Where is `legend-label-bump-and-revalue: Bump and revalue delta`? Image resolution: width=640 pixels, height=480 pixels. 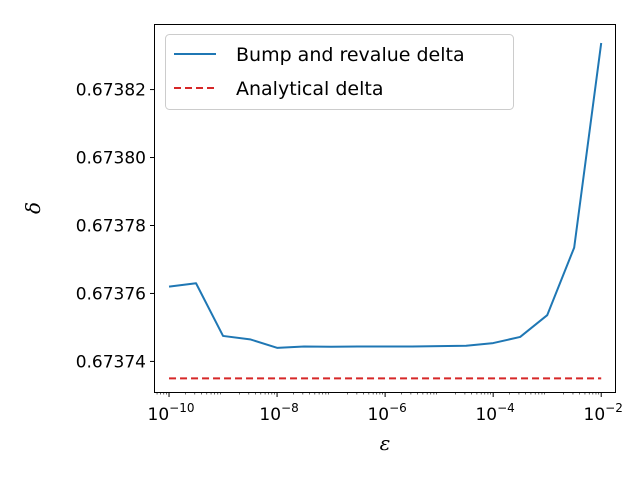 legend-label-bump-and-revalue: Bump and revalue delta is located at coordinates (350, 55).